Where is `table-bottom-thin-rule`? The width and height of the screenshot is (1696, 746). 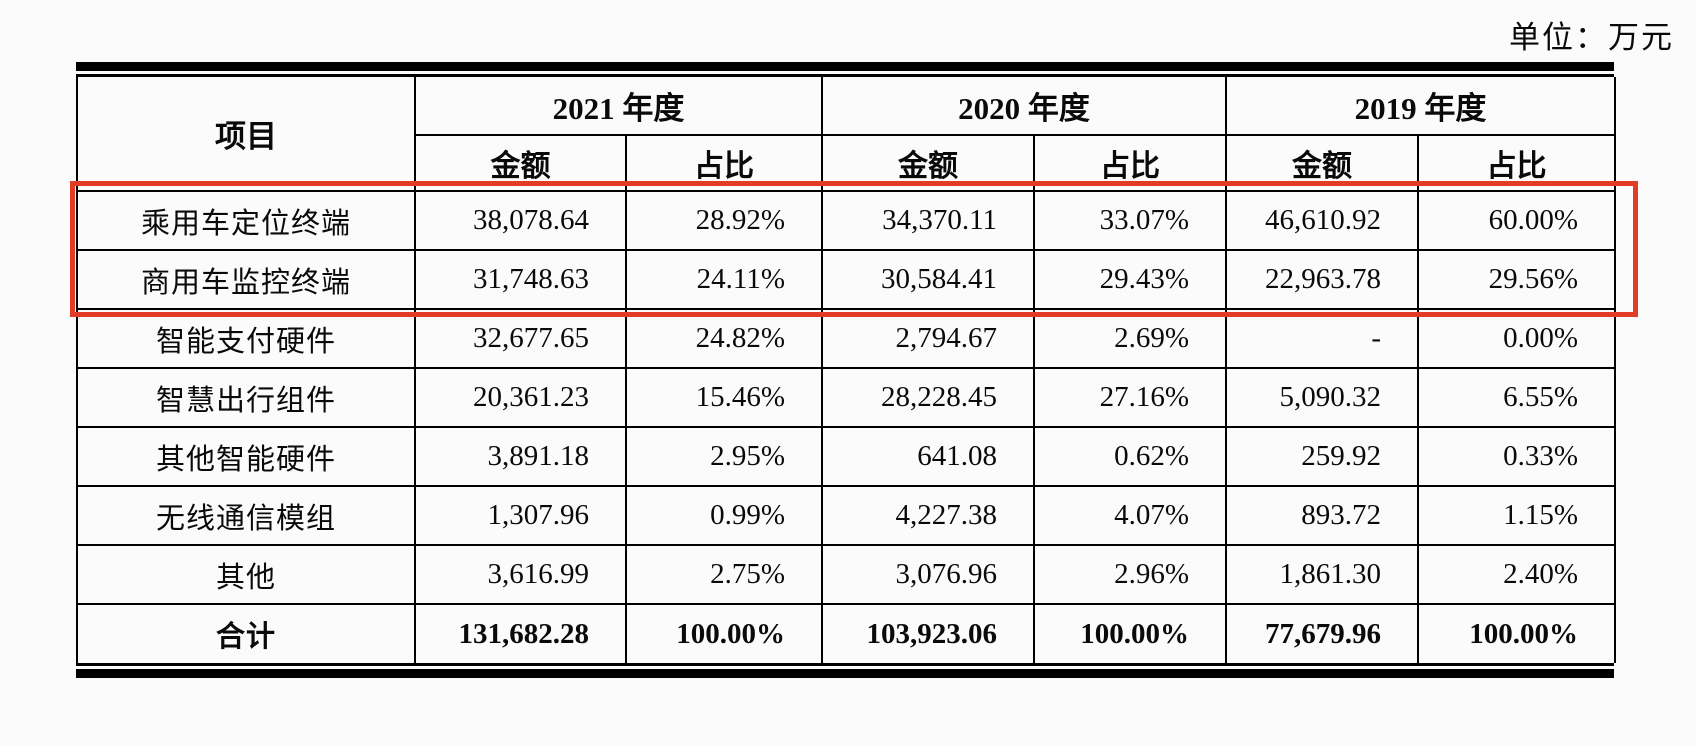
table-bottom-thin-rule is located at coordinates (845, 664).